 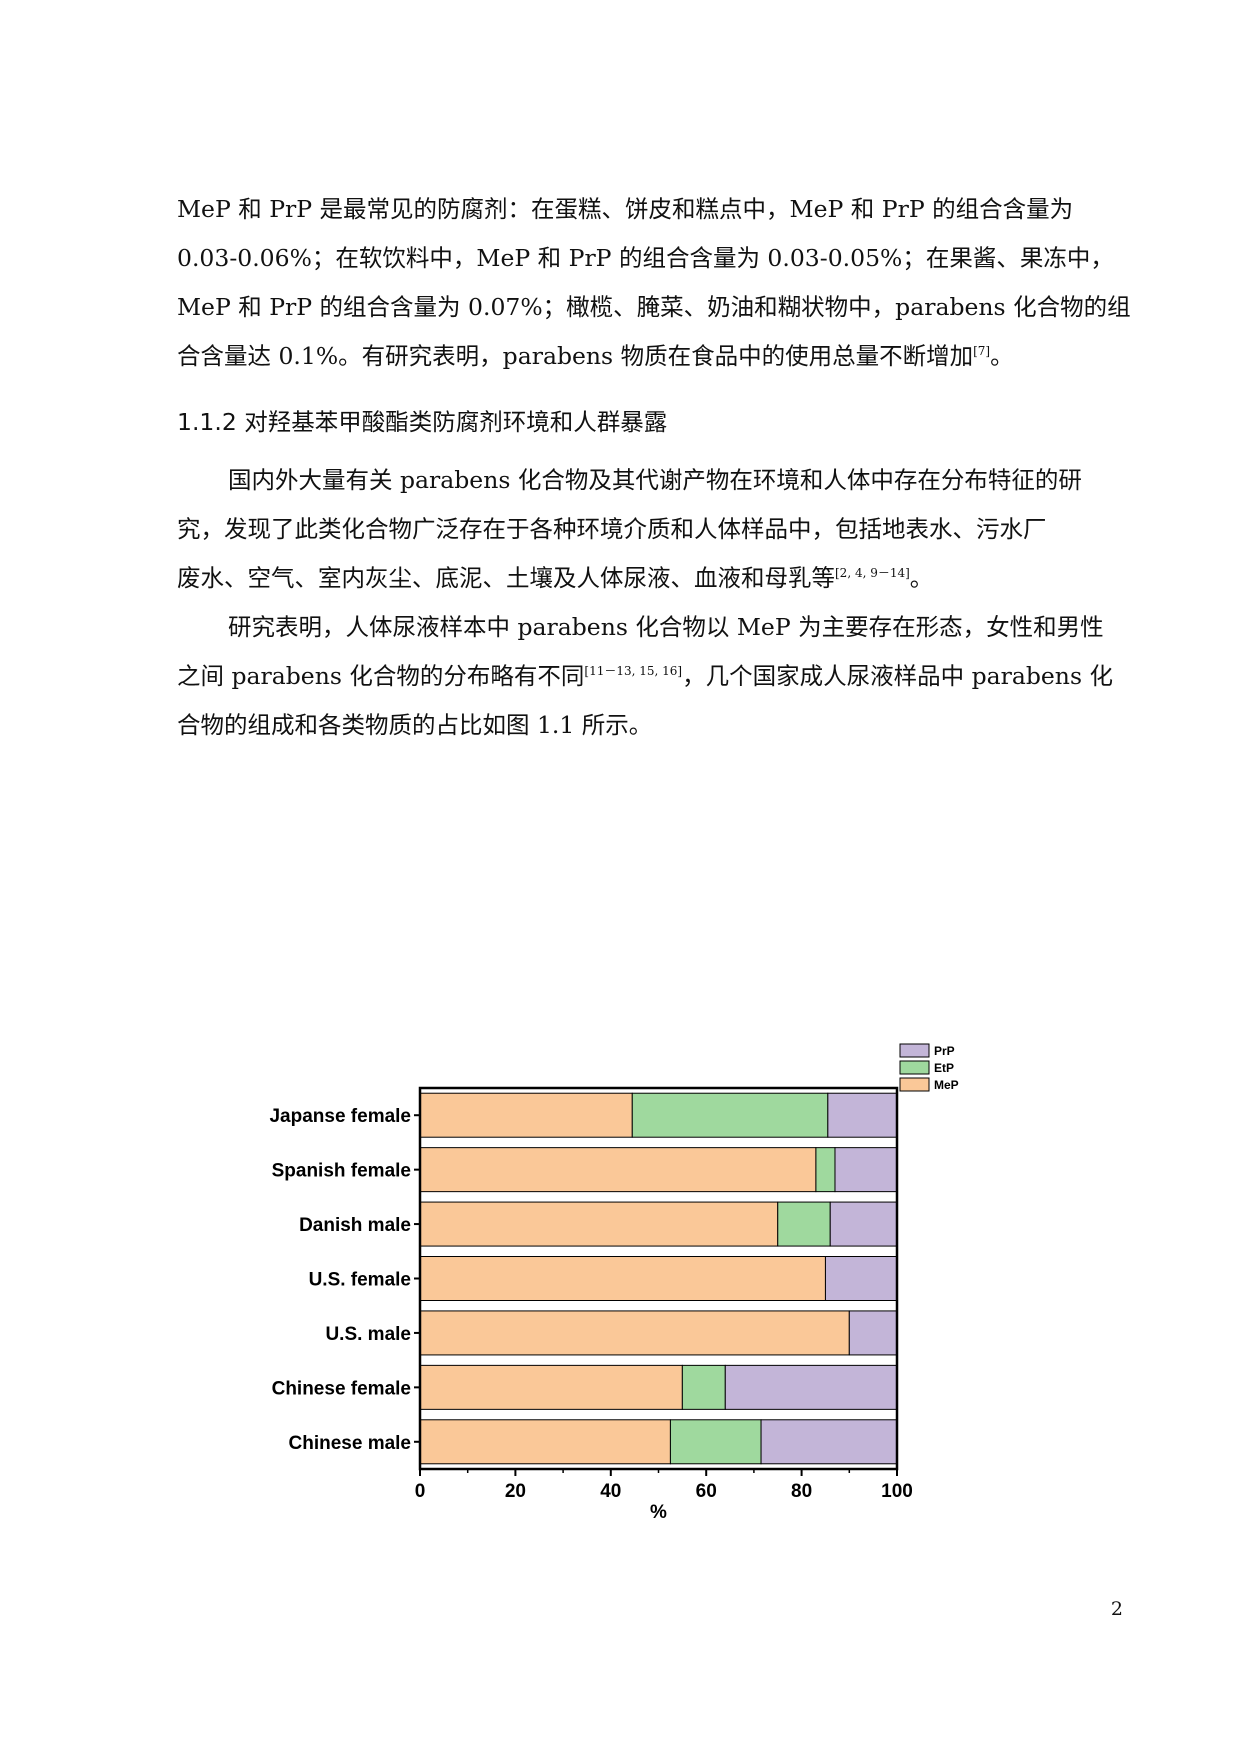 What do you see at coordinates (633, 671) in the screenshot?
I see `citation: [11－13, 15, 16]` at bounding box center [633, 671].